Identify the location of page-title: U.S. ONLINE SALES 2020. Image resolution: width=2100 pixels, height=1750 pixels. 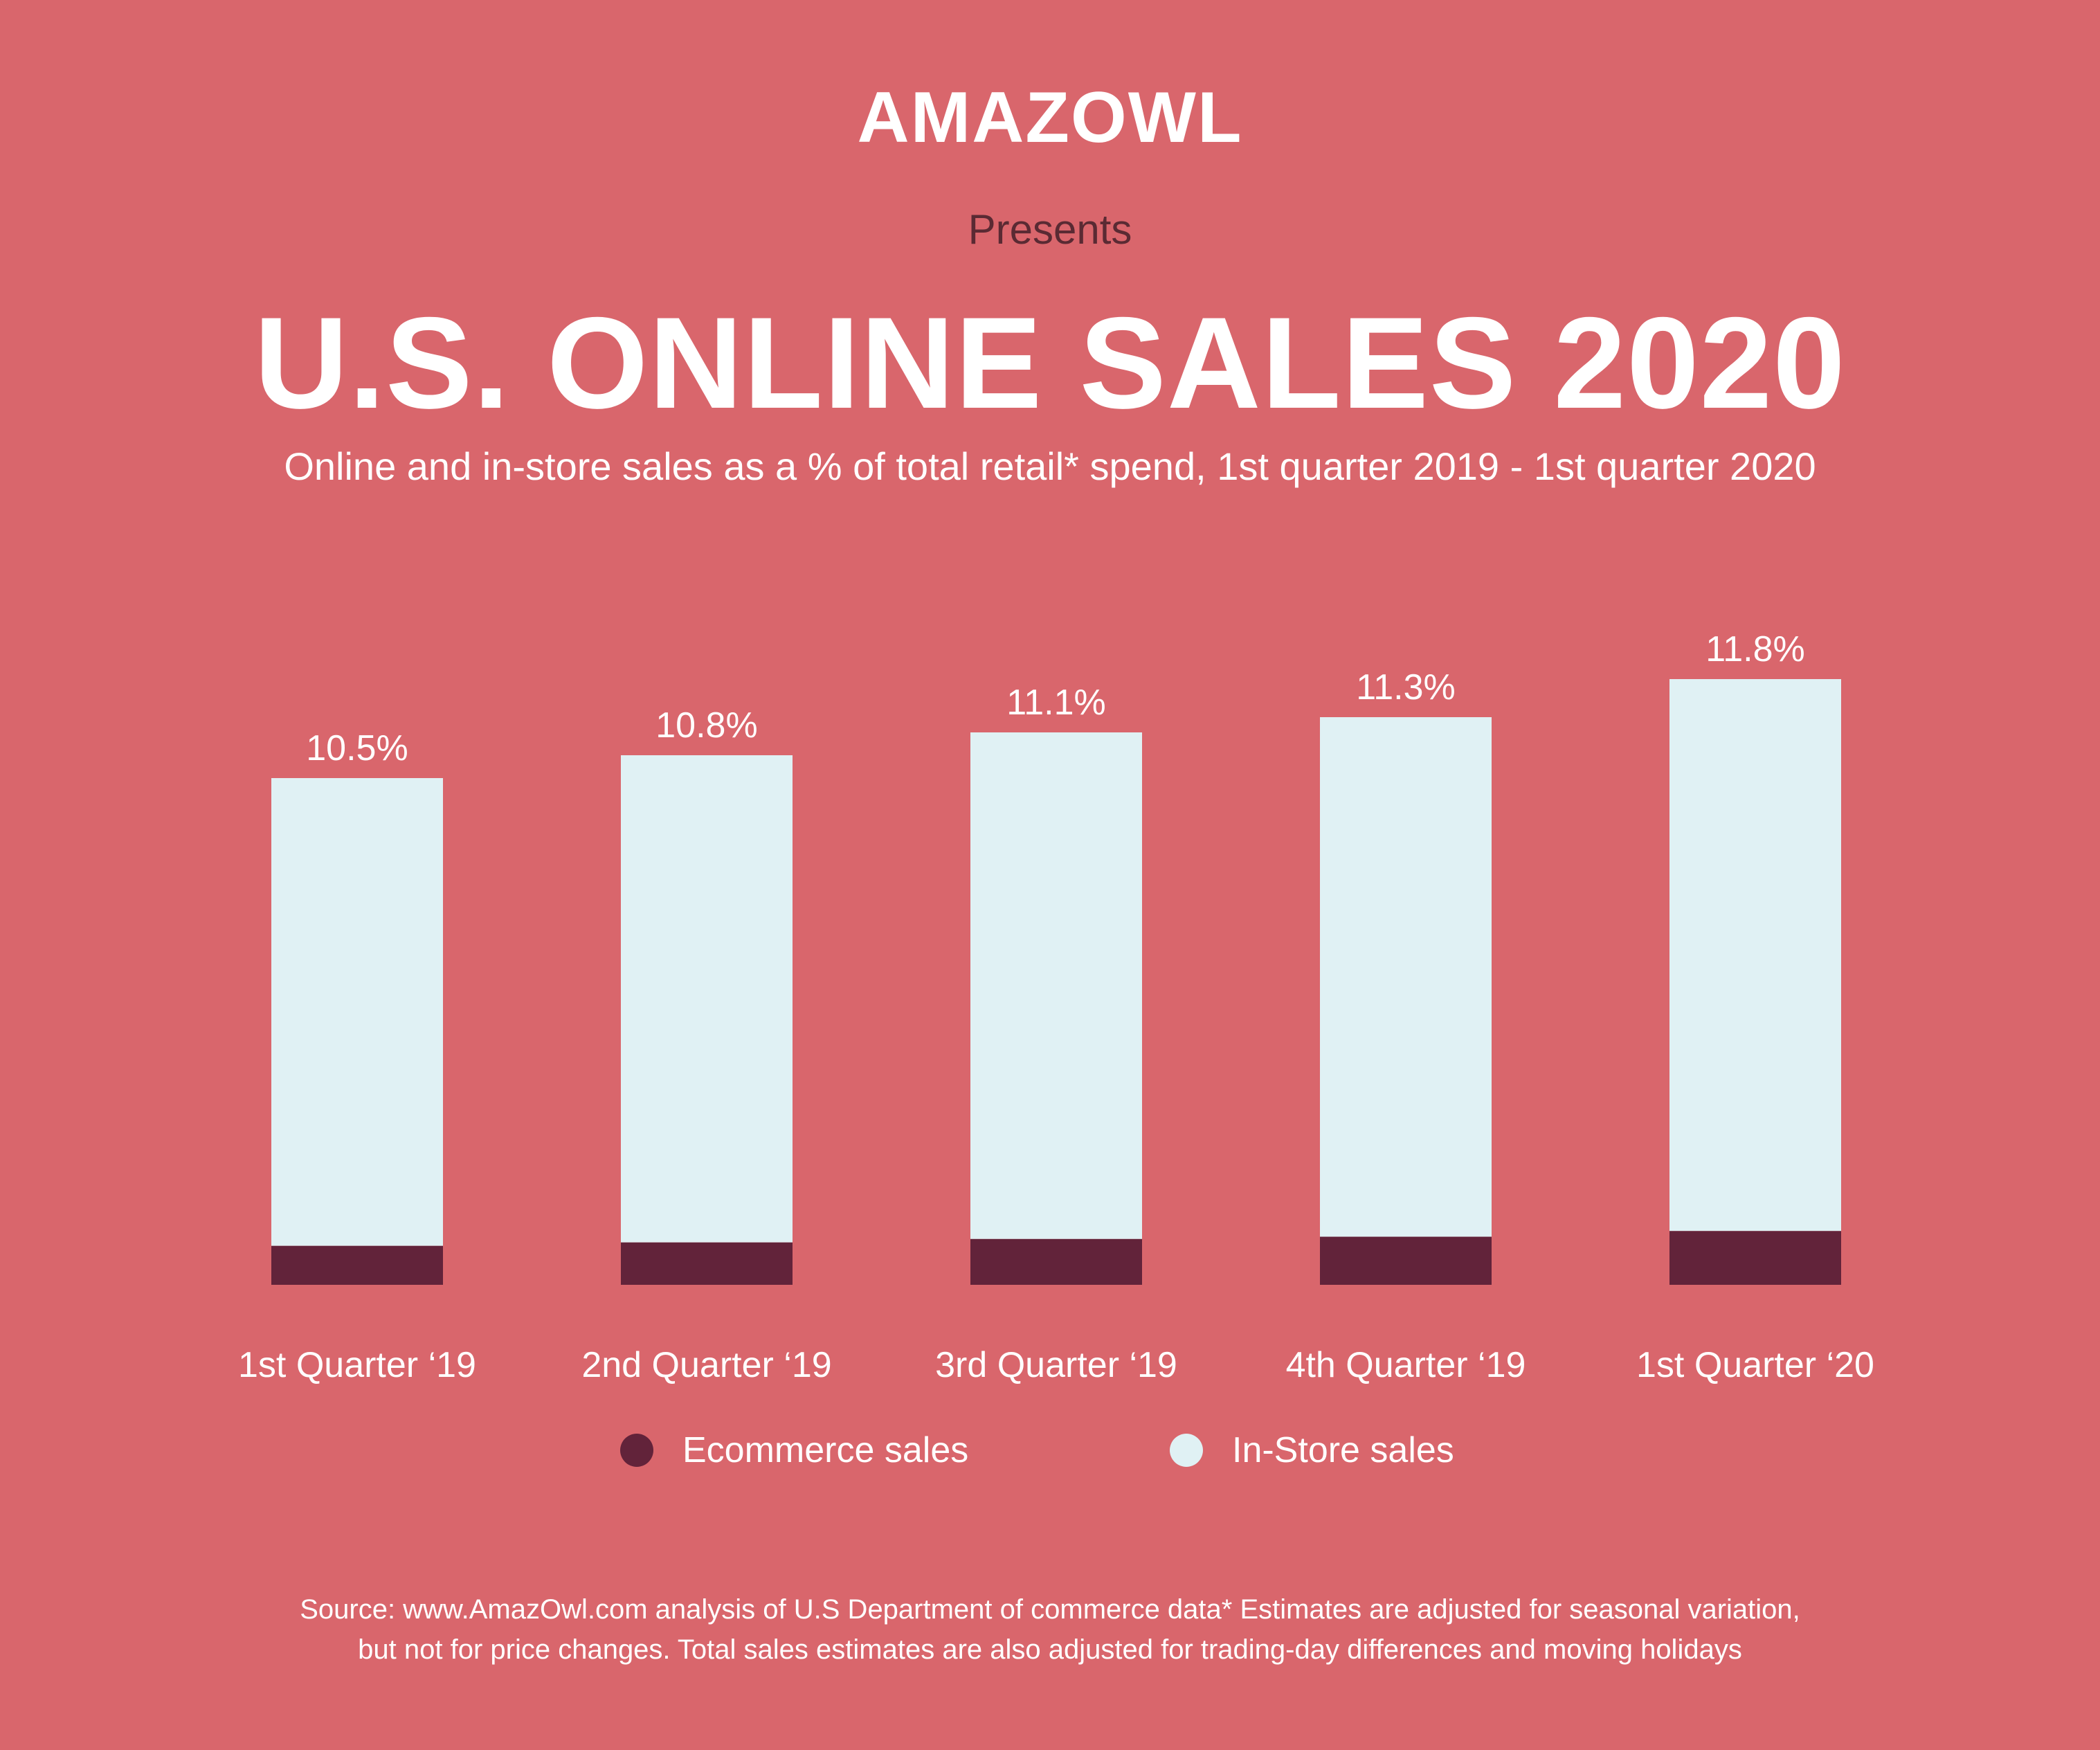
(1050, 362).